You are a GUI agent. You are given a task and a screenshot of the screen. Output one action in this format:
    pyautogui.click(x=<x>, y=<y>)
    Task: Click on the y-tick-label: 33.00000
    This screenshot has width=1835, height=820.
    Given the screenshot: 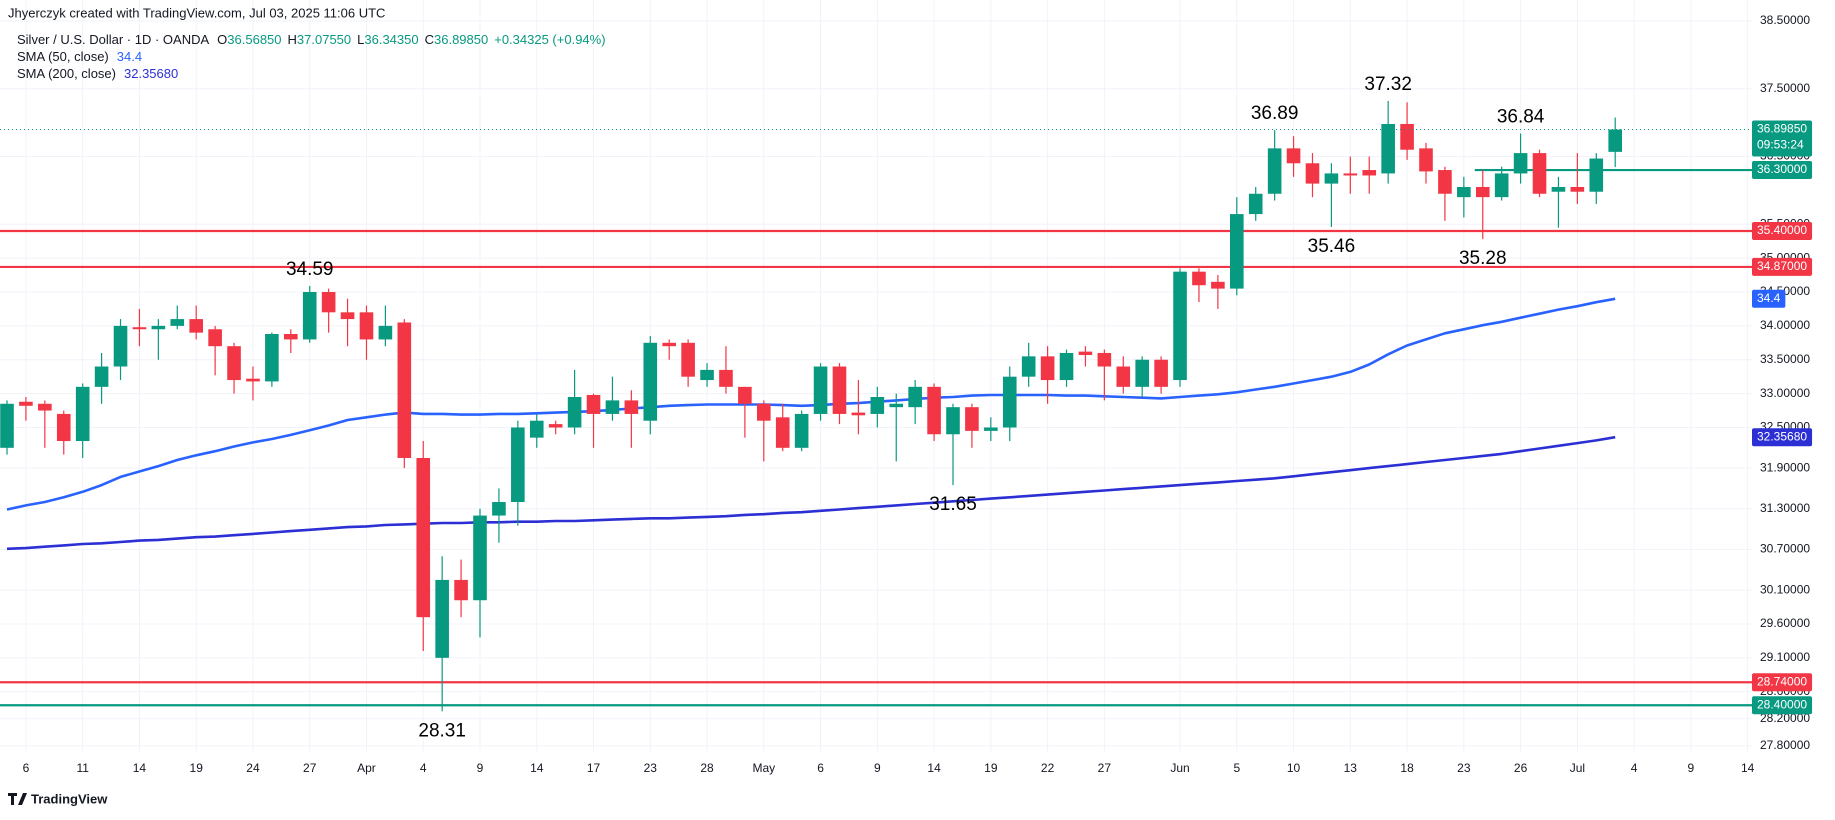 What is the action you would take?
    pyautogui.click(x=1785, y=393)
    